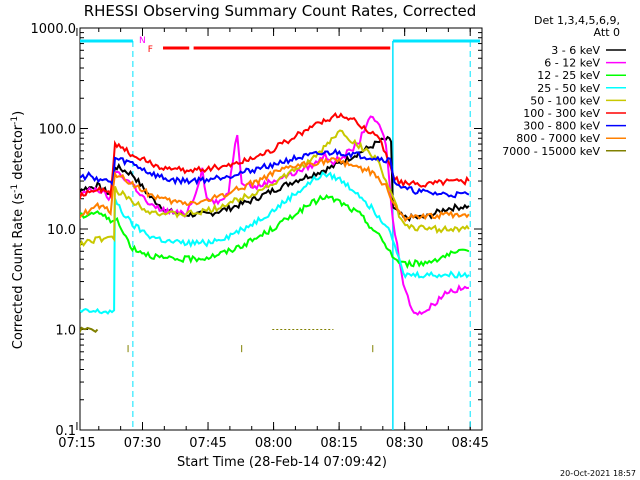 The height and width of the screenshot is (480, 640). Describe the element at coordinates (142, 41) in the screenshot. I see `flag-N: N` at that location.